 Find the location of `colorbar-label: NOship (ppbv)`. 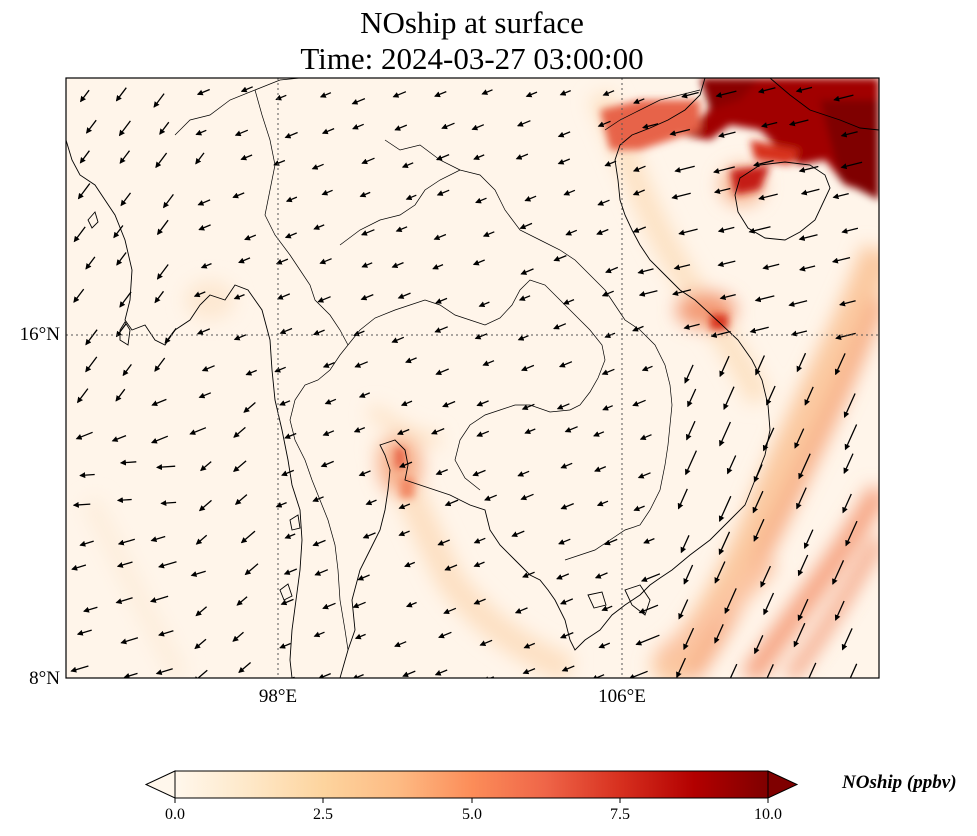

colorbar-label: NOship (ppbv) is located at coordinates (899, 782).